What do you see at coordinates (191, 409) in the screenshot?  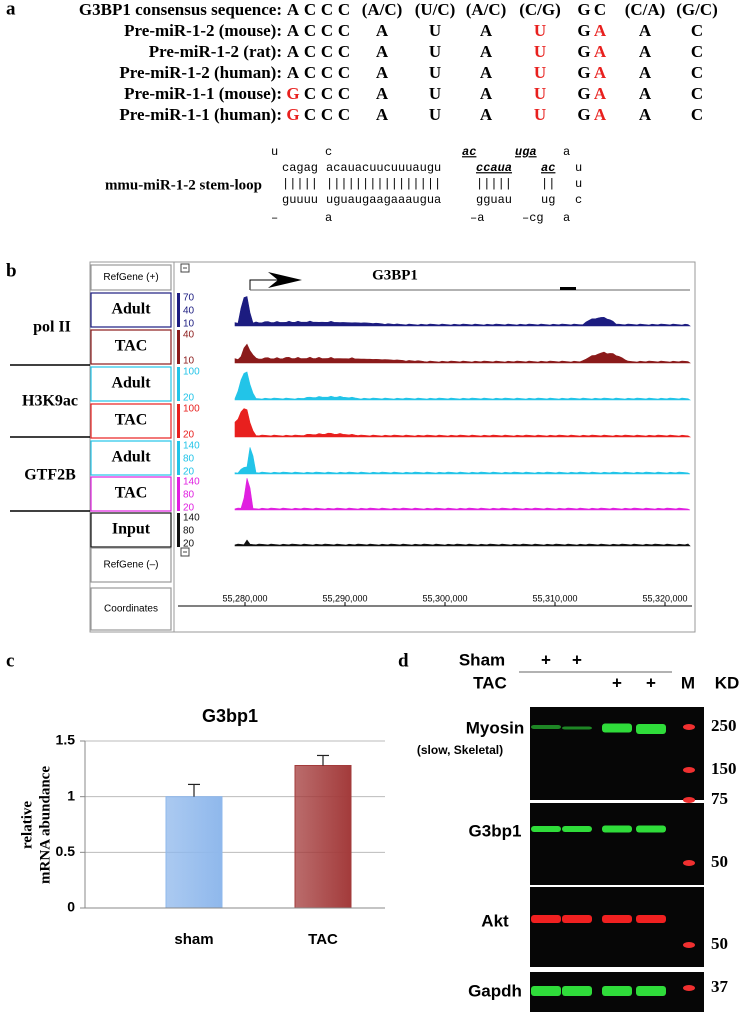 I see `scale-label: 100` at bounding box center [191, 409].